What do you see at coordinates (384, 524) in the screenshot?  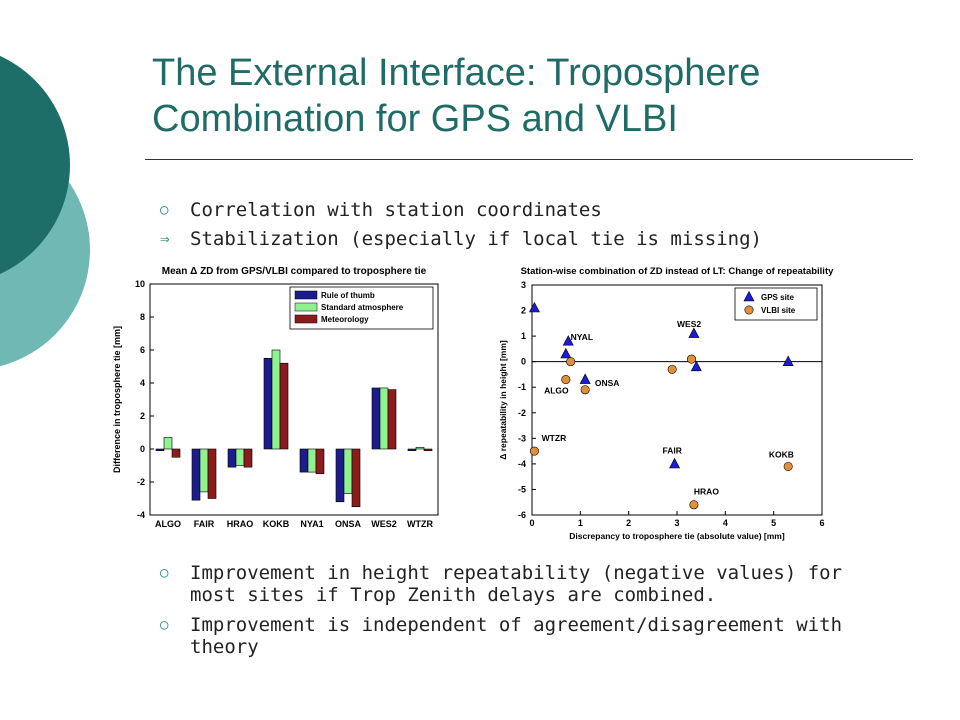 I see `bar-category-label: WES2` at bounding box center [384, 524].